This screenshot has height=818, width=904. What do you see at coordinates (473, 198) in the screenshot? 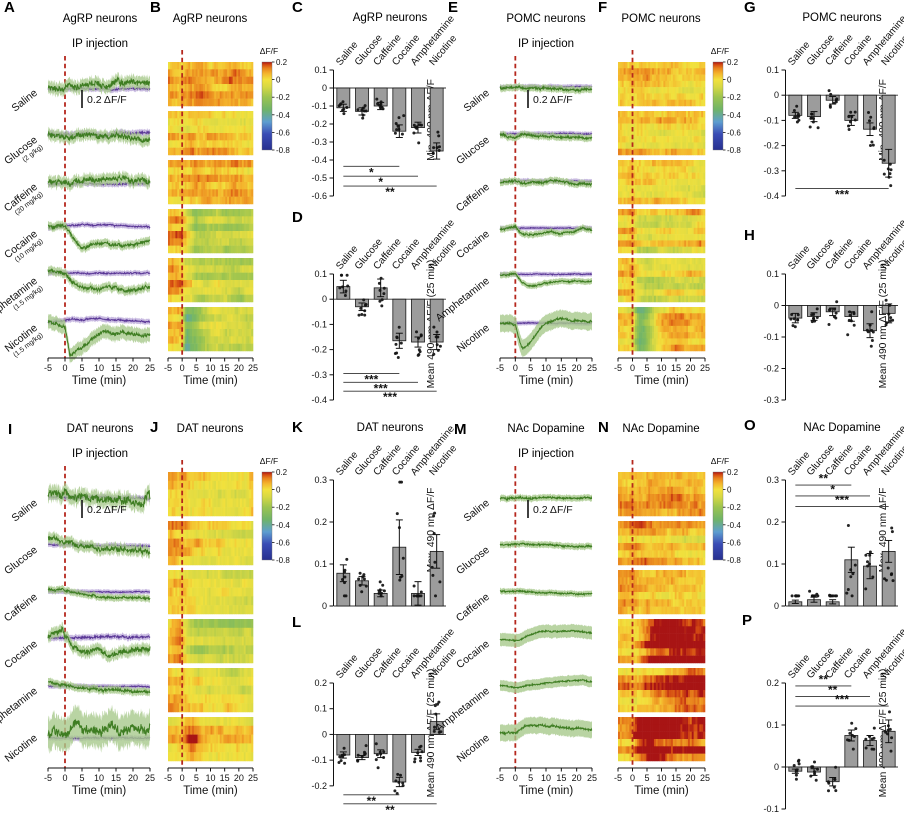
I see `svg-text: Caffeine` at bounding box center [473, 198].